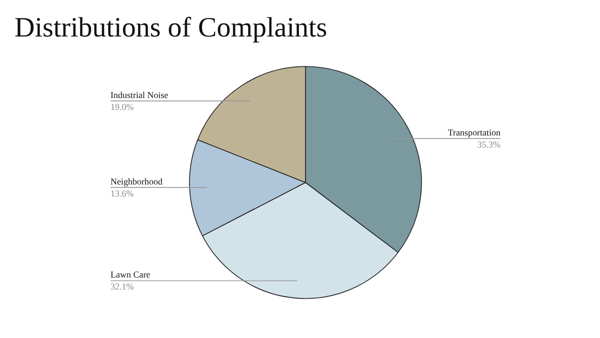  Describe the element at coordinates (474, 133) in the screenshot. I see `slice-label: Transportation` at that location.